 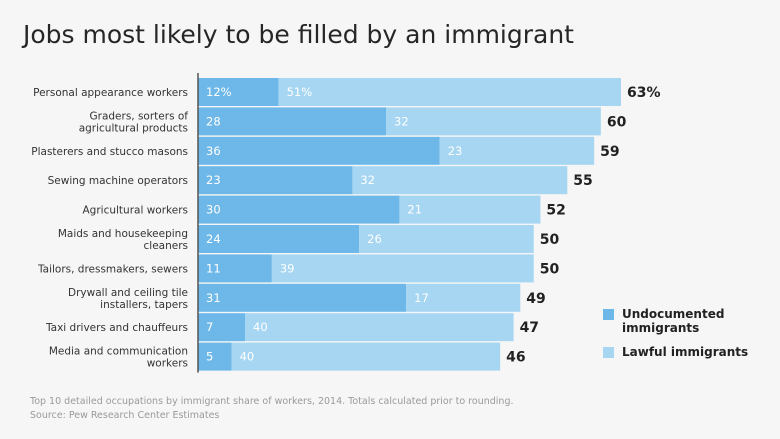 I want to click on value-label-lawful: 39, so click(x=287, y=268).